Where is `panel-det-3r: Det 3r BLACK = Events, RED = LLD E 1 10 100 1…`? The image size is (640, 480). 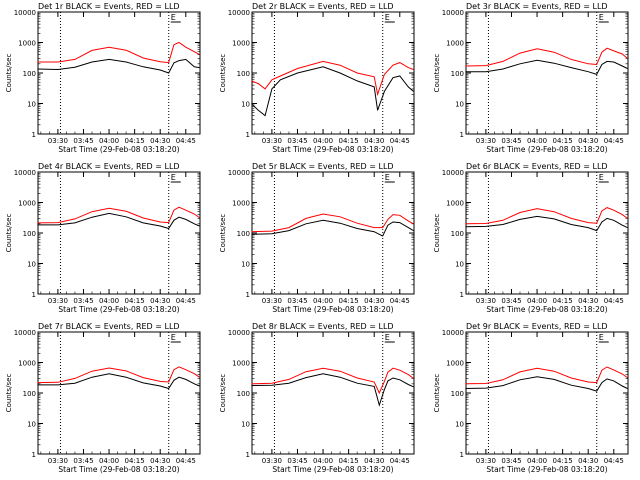
panel-det-3r: Det 3r BLACK = Events, RED = LLD E 1 10 100 1… is located at coordinates (531, 78).